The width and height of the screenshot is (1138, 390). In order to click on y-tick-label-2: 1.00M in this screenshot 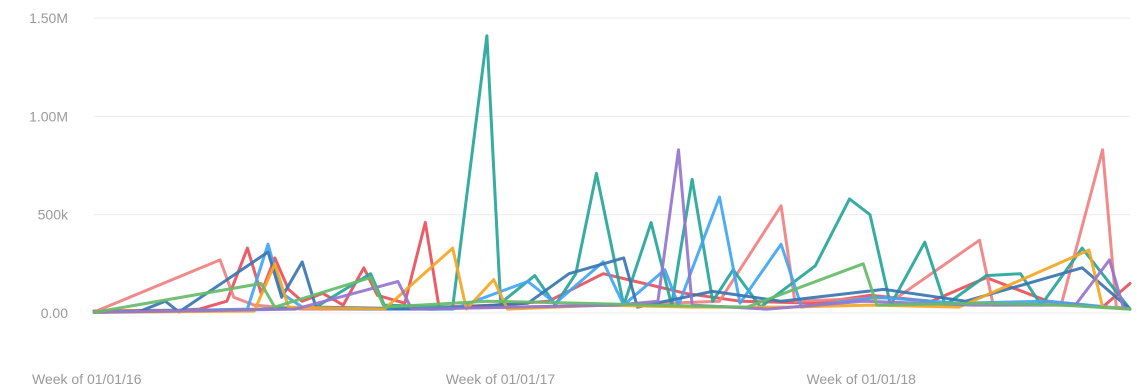, I will do `click(48, 116)`.